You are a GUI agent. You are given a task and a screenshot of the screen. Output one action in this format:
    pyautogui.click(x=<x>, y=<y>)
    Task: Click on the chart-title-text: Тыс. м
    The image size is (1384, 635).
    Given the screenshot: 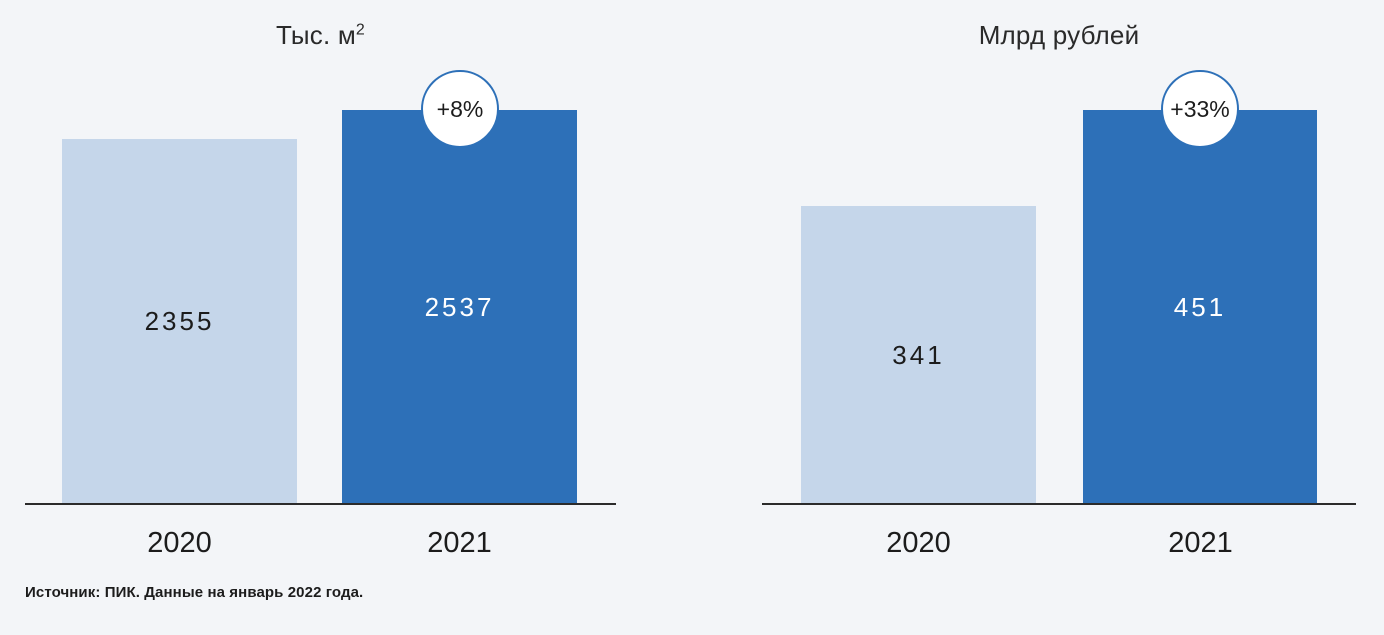 What is the action you would take?
    pyautogui.click(x=315, y=35)
    